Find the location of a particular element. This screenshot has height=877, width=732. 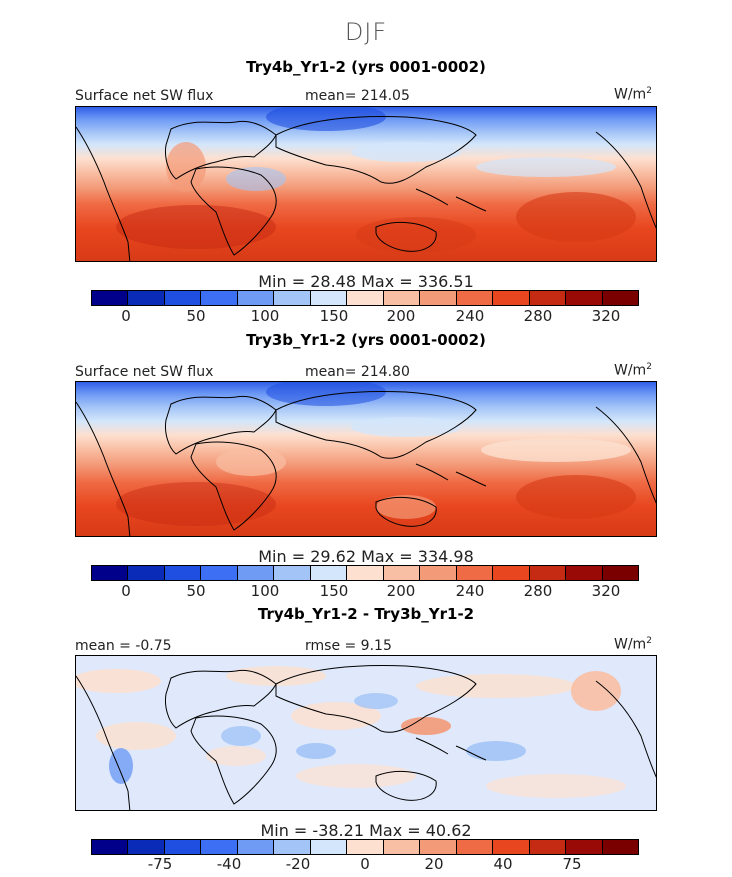

panel3-colorbar-label: 75 is located at coordinates (572, 864).